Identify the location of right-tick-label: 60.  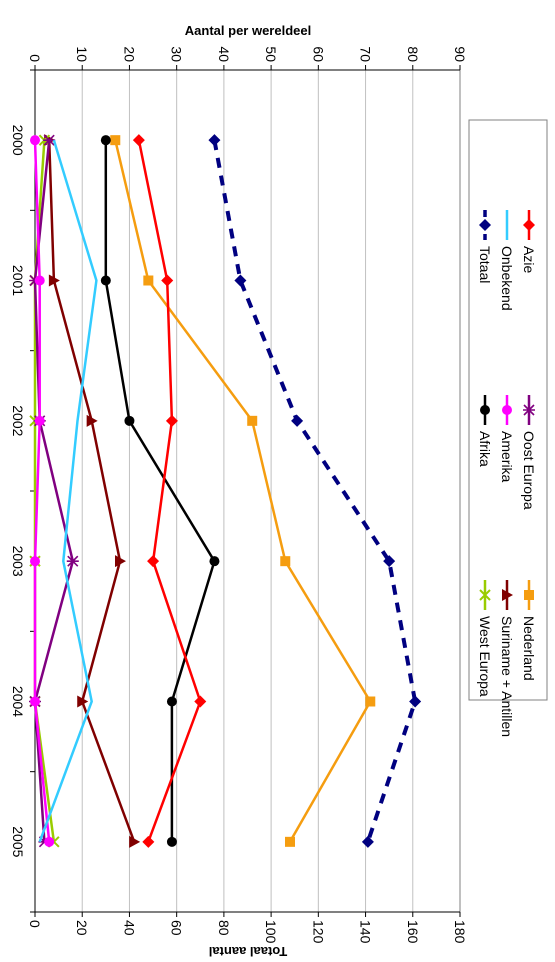
(177, 928).